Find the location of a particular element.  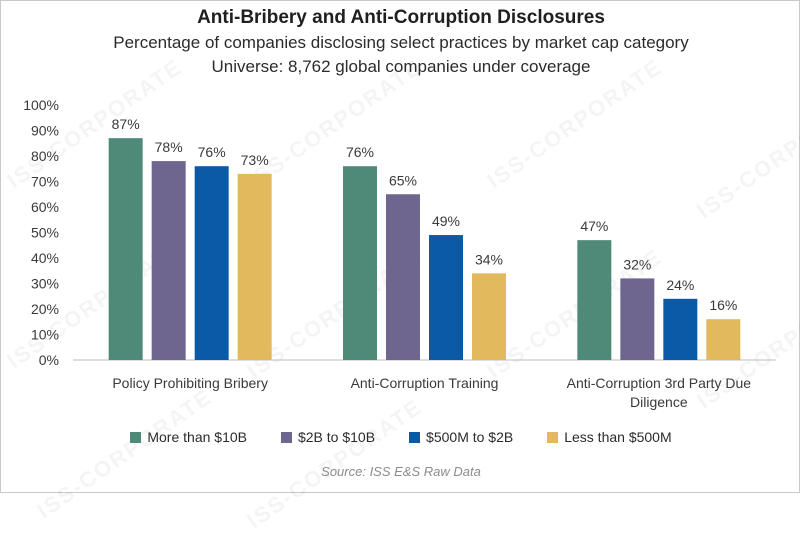

data-label: 78% is located at coordinates (169, 147).